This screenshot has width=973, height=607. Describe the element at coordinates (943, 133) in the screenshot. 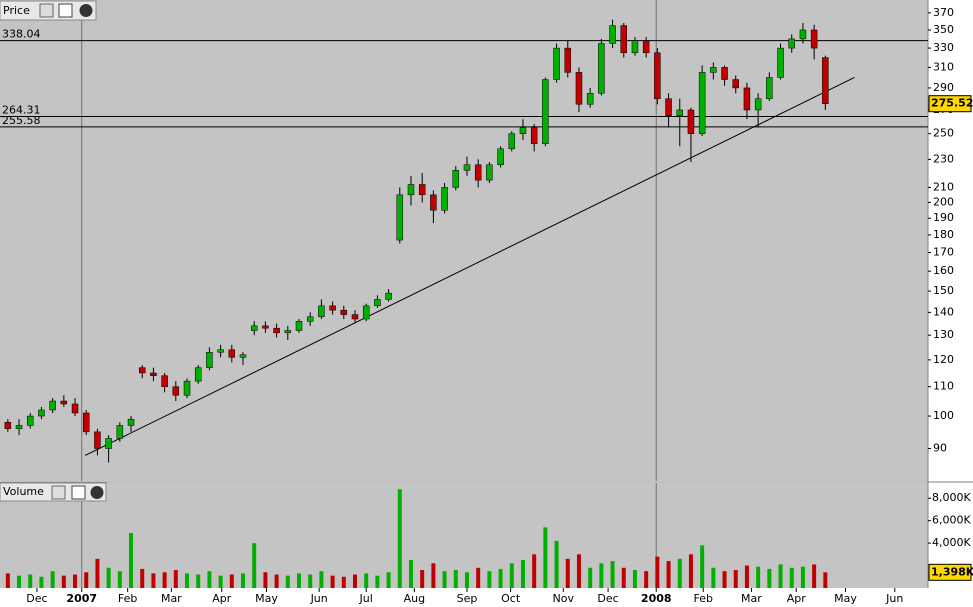

I see `y-tick-label: 250` at that location.